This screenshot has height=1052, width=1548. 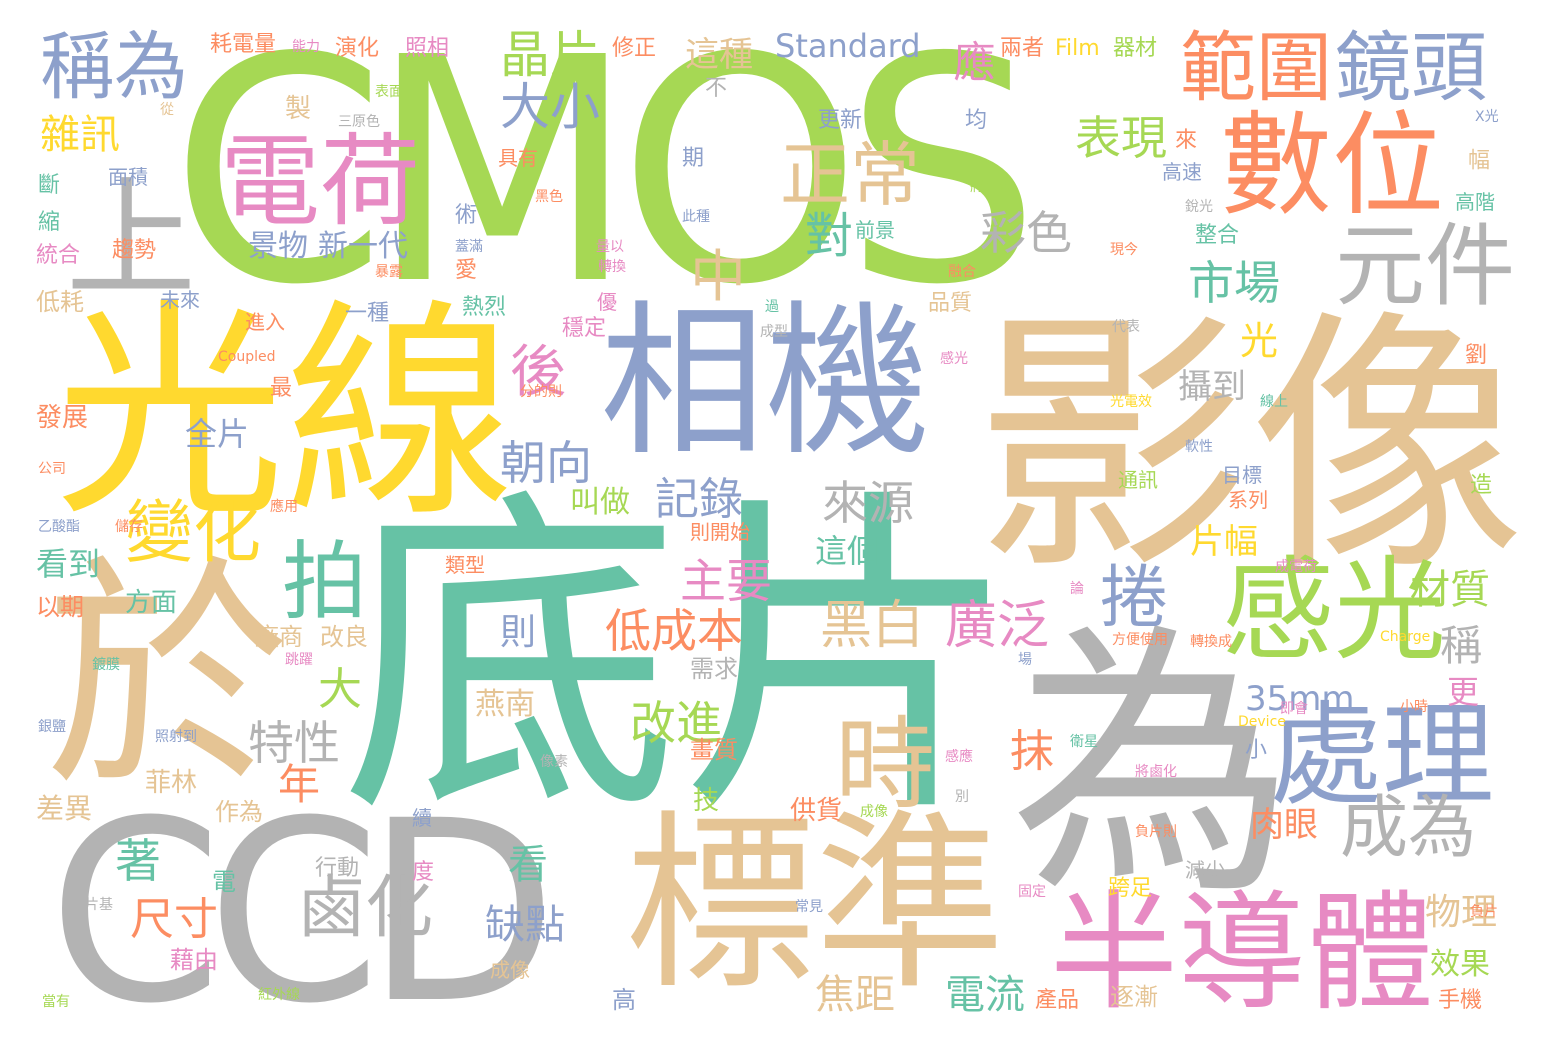 I want to click on word-ying: 應, so click(x=971, y=61).